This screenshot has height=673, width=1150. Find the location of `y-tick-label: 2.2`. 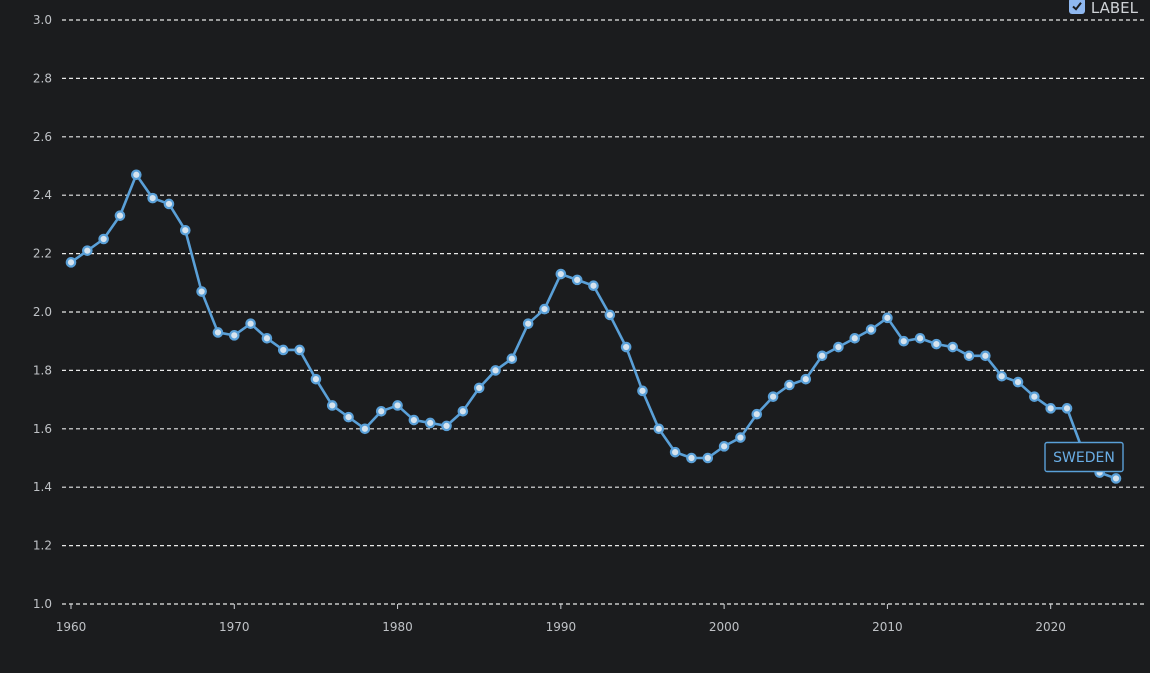

y-tick-label: 2.2 is located at coordinates (42, 254).